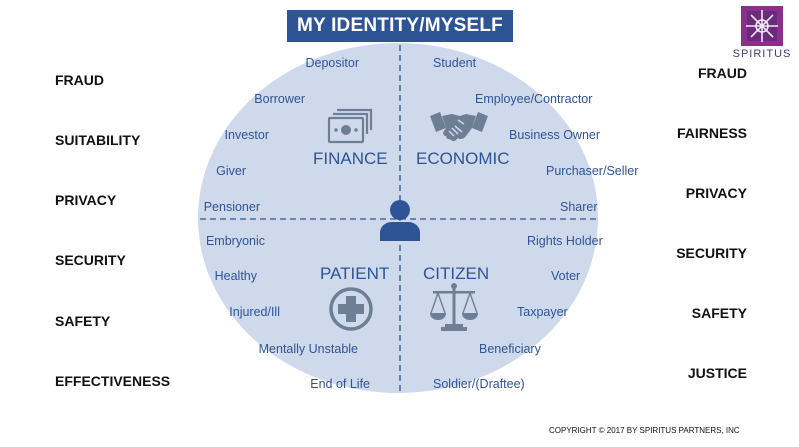 The image size is (799, 447). I want to click on role-taxpayer: Taxpayer, so click(542, 312).